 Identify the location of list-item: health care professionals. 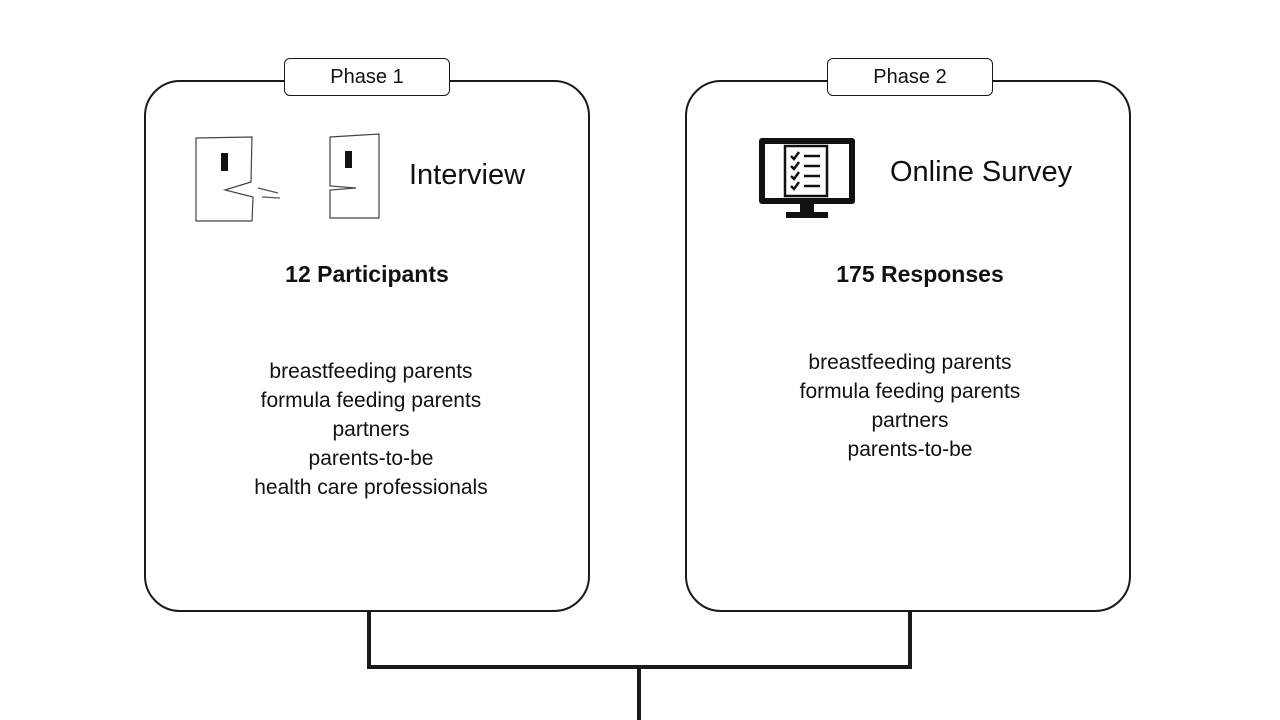
(371, 487).